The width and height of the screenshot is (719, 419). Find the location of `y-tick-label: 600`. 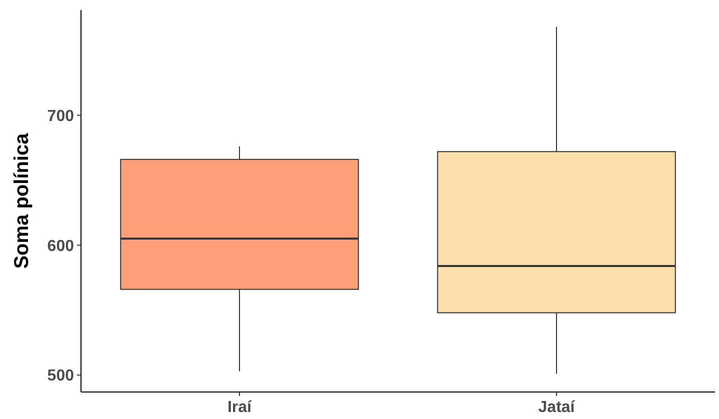

y-tick-label: 600 is located at coordinates (60, 246).